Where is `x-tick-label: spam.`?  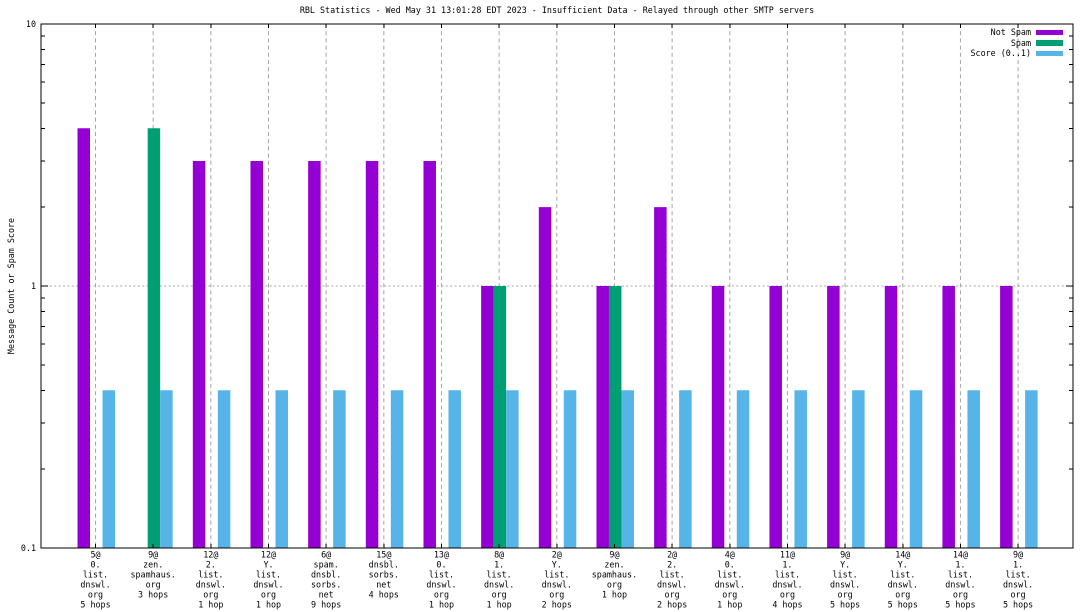
x-tick-label: spam. is located at coordinates (326, 565).